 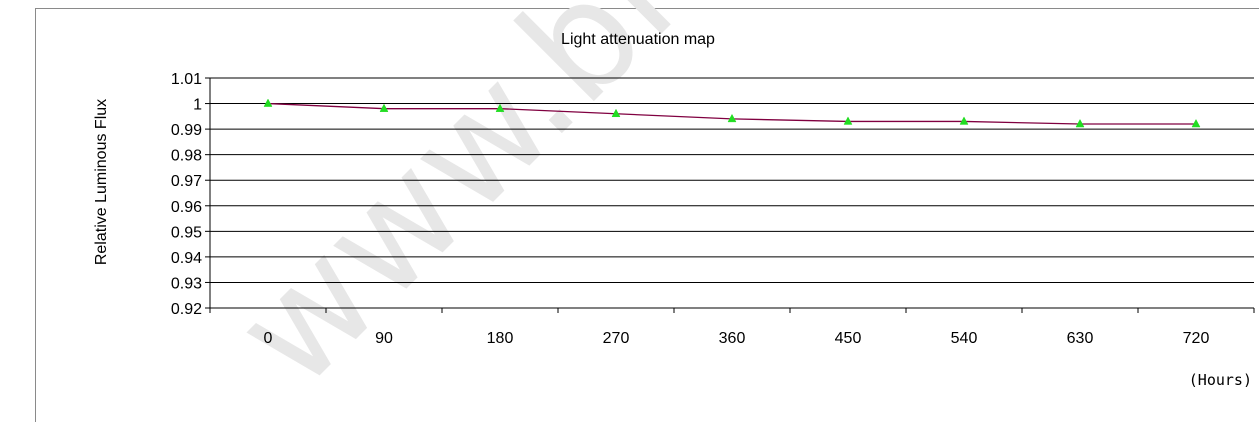 What do you see at coordinates (384, 338) in the screenshot?
I see `x-tick-label: 90` at bounding box center [384, 338].